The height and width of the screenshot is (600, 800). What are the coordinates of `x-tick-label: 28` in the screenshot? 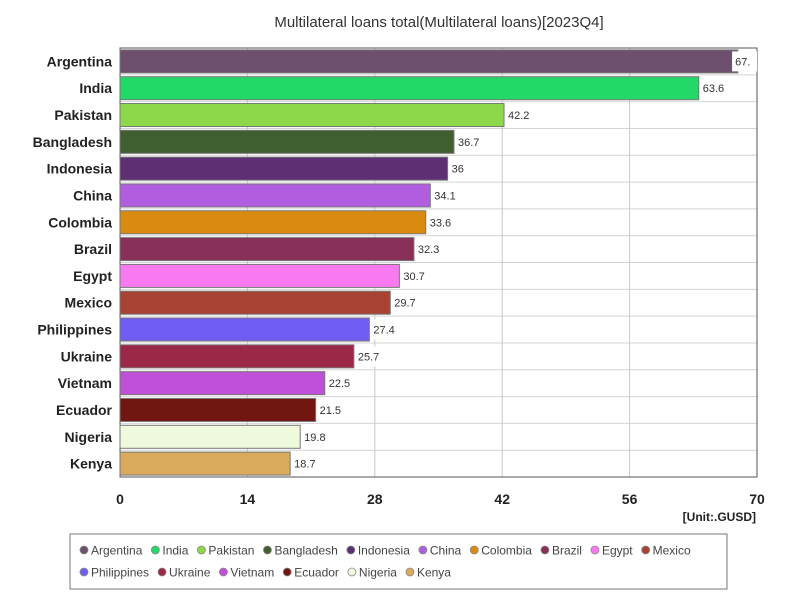 It's located at (375, 499).